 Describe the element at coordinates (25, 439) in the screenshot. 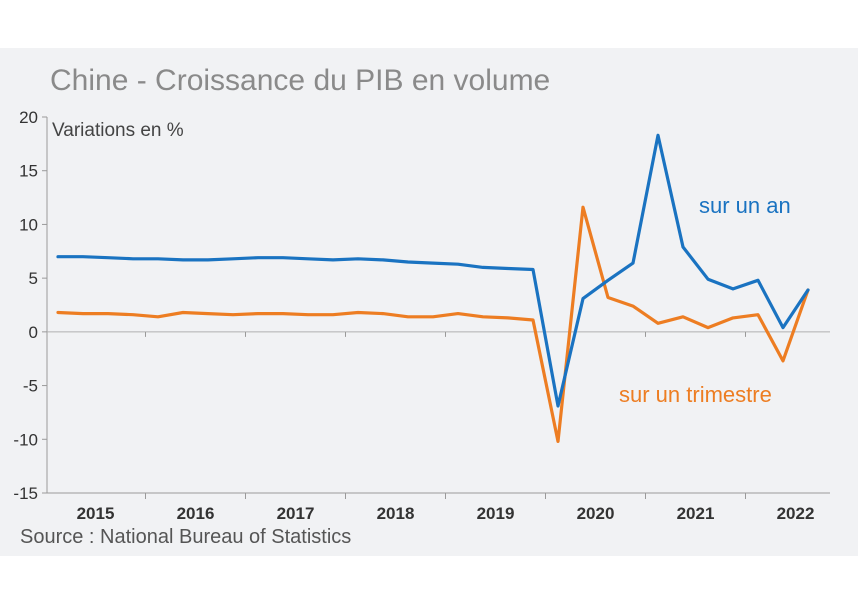

I see `y-tick-label: -10` at that location.